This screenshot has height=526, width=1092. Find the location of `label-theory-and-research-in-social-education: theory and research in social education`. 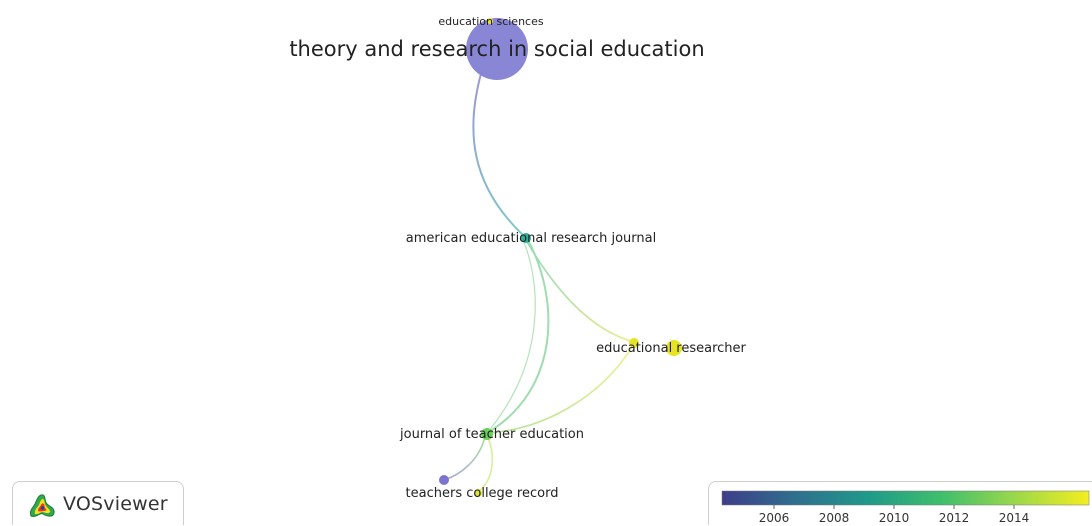

label-theory-and-research-in-social-education: theory and research in social education is located at coordinates (496, 49).